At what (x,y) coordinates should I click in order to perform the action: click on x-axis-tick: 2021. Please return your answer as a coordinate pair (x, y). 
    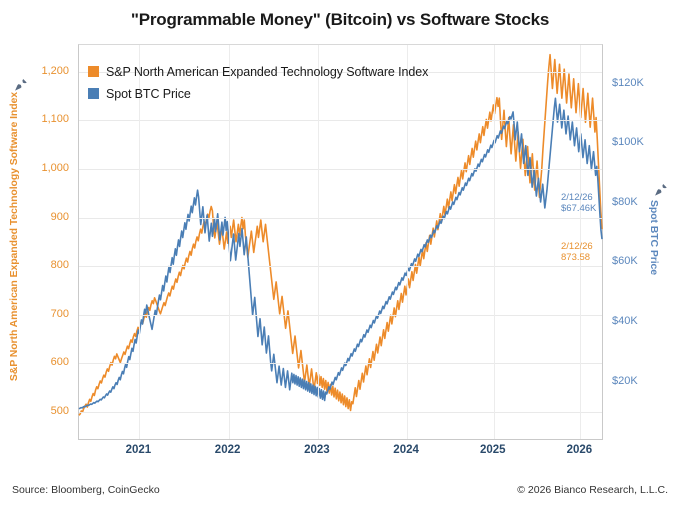
    Looking at the image, I should click on (138, 450).